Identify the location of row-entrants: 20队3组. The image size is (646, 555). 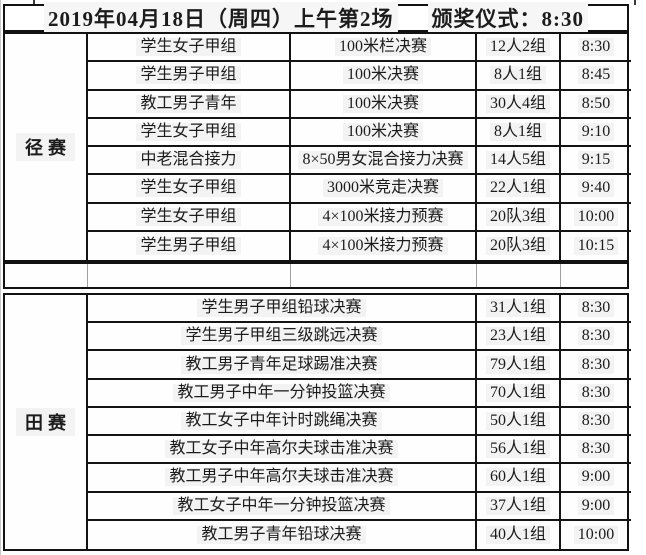
(517, 245).